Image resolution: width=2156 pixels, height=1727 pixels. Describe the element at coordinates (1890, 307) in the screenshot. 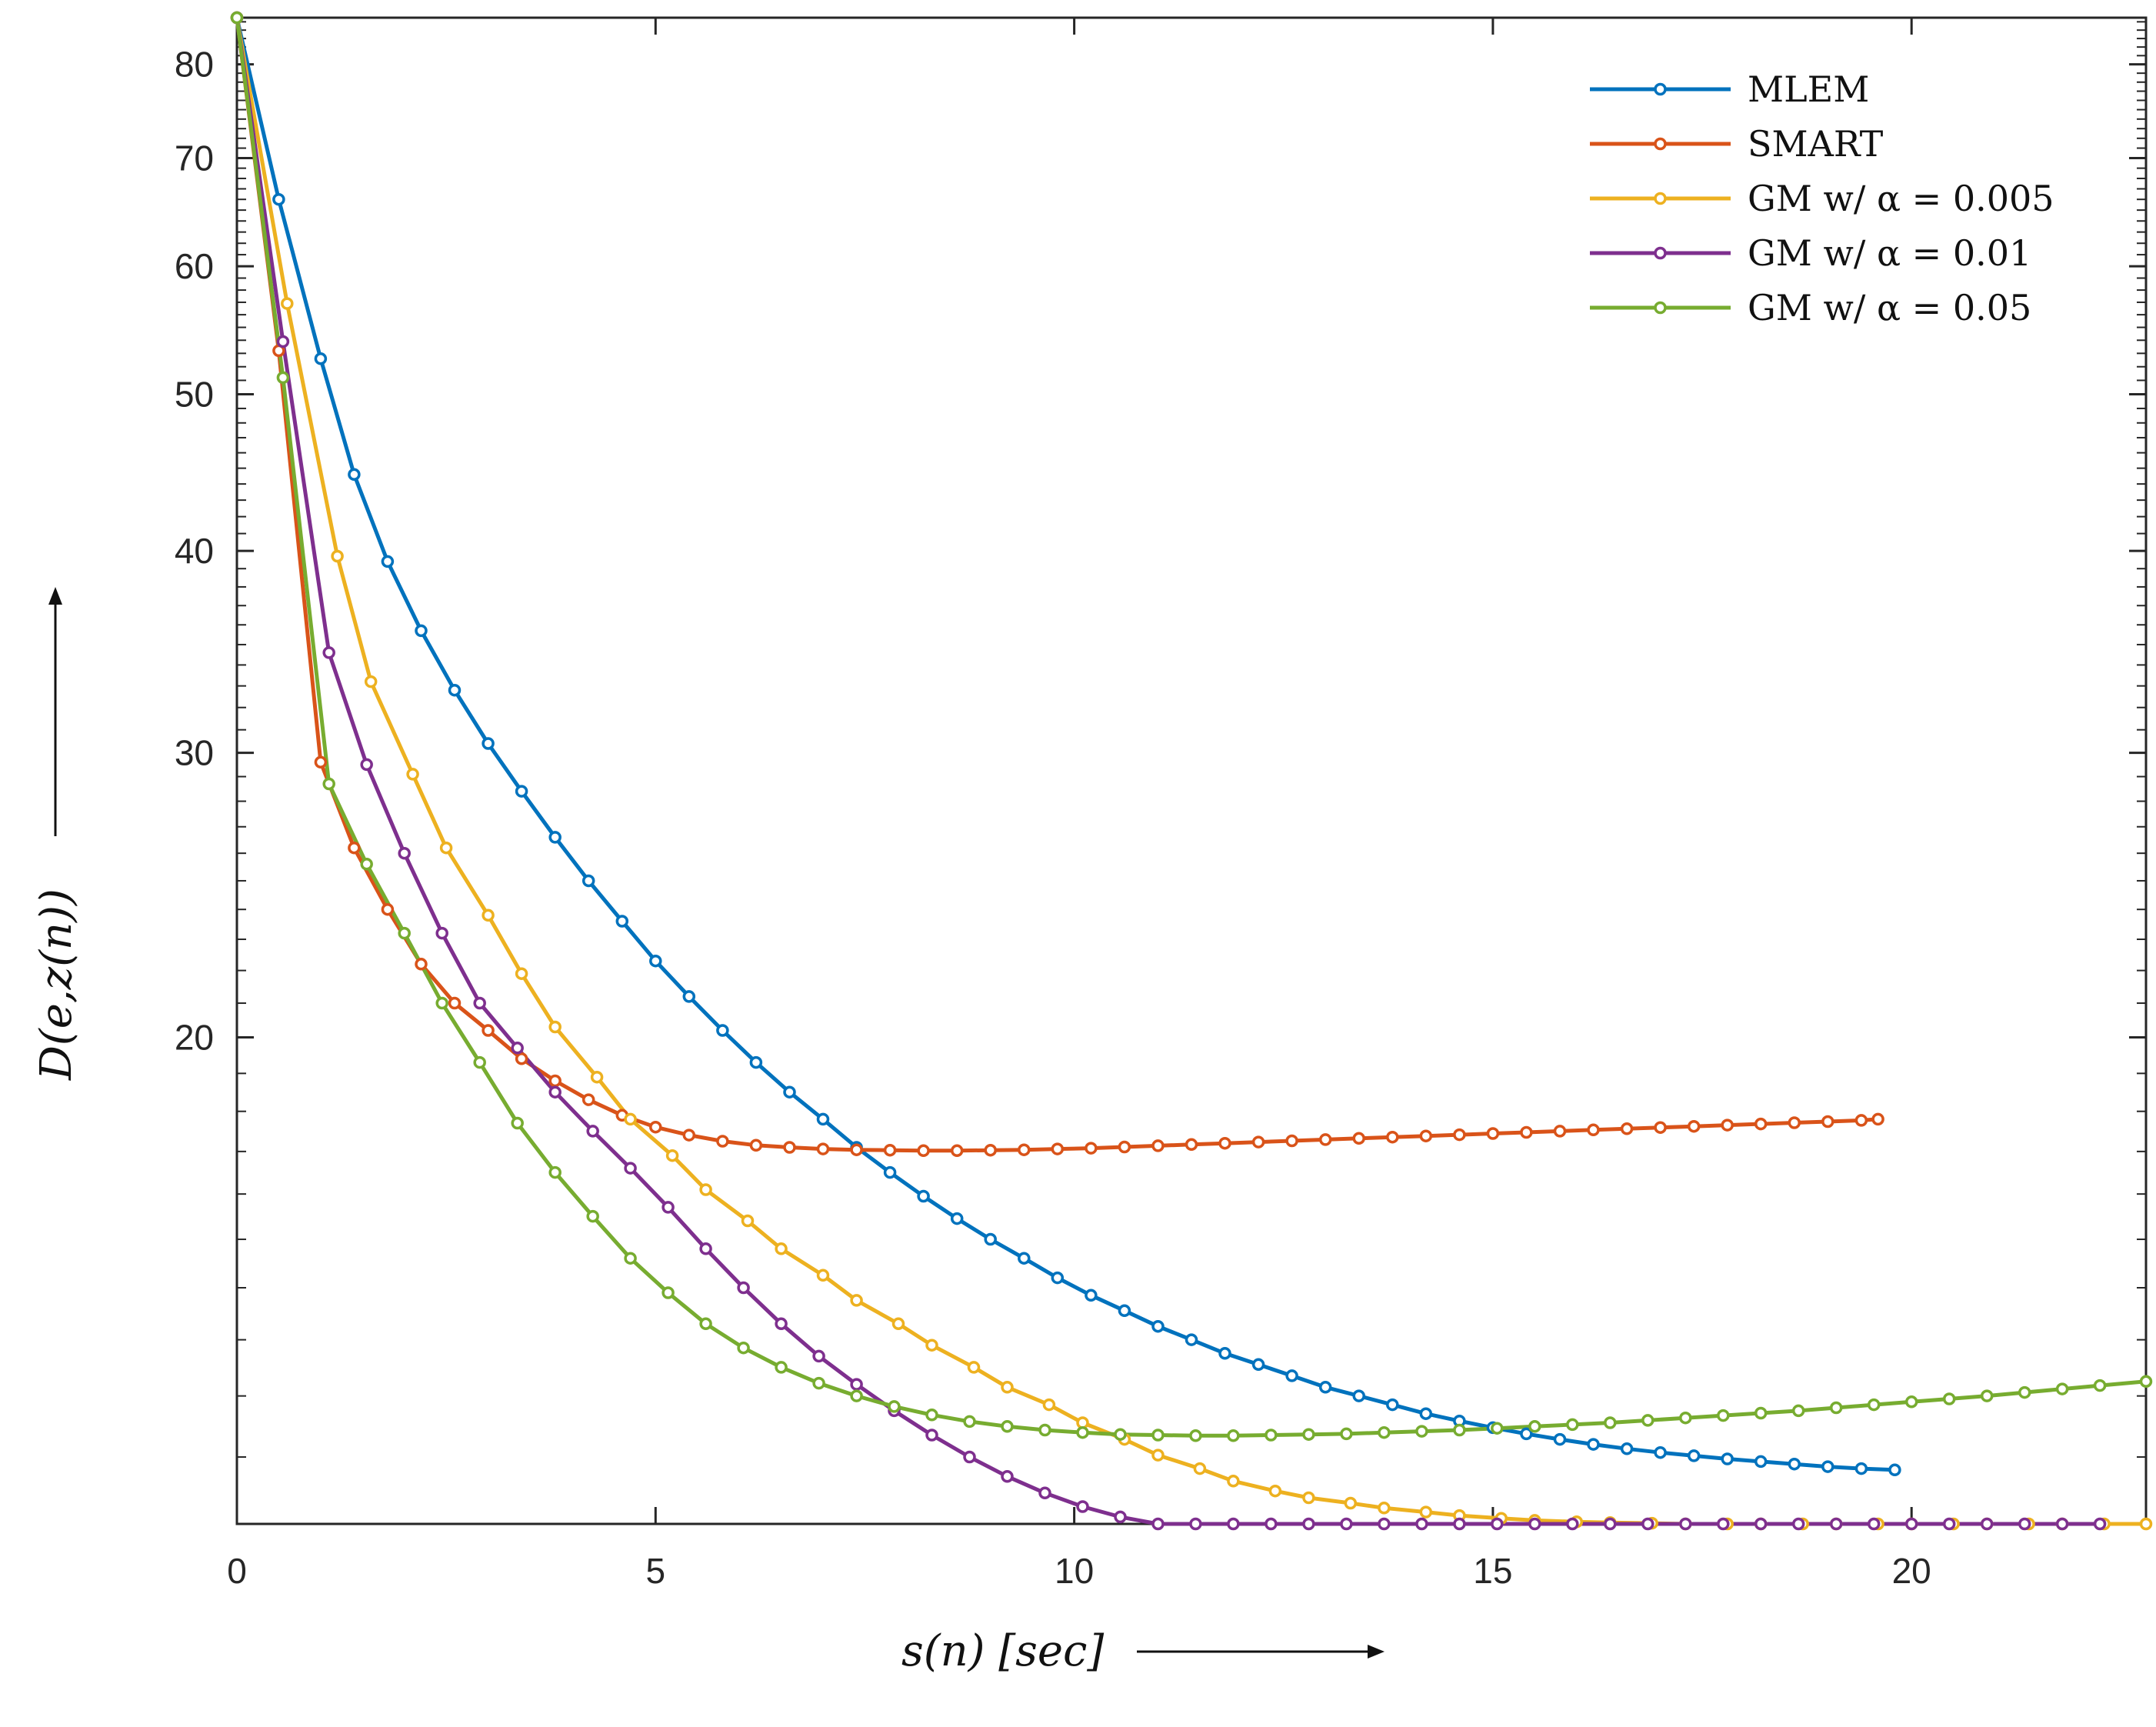

I see `legend-label: GM w/ α = 0.05` at that location.